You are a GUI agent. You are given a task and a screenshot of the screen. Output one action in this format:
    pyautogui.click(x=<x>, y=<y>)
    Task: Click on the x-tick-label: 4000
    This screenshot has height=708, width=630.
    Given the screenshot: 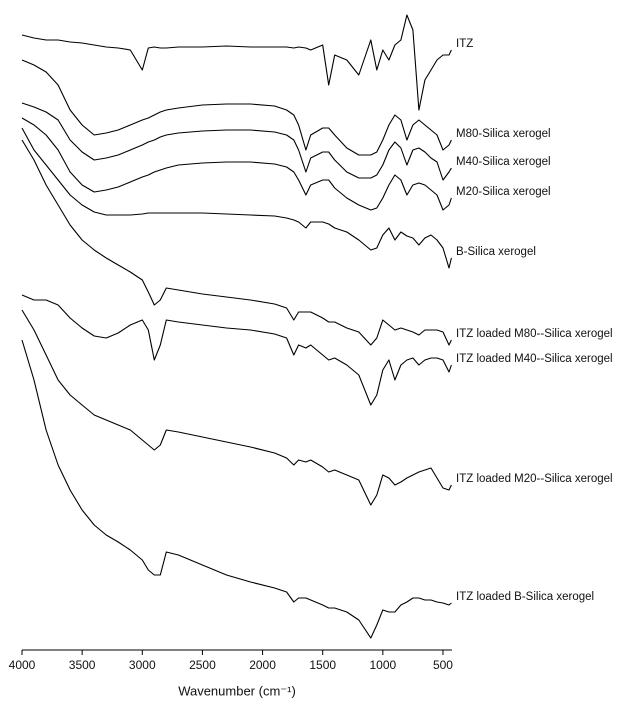 What is the action you would take?
    pyautogui.click(x=22, y=665)
    